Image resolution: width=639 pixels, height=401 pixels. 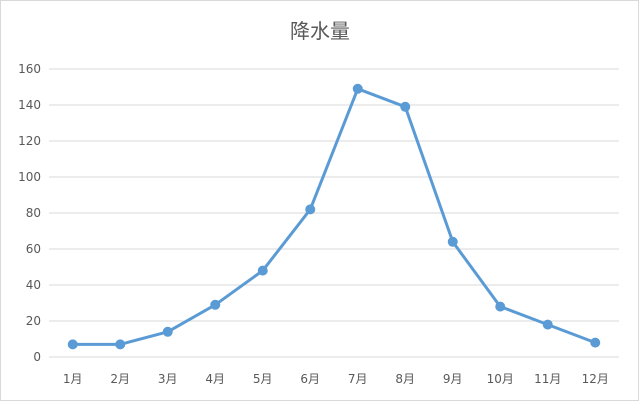 I want to click on x-tick-label: 3月, so click(x=168, y=379).